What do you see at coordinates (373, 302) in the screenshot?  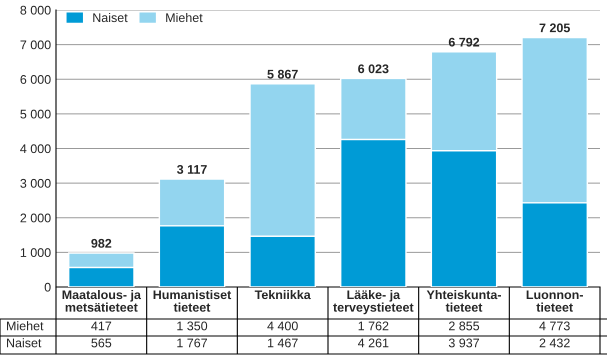 I see `x-tick-label: Lääke- ja terveystieteet` at bounding box center [373, 302].